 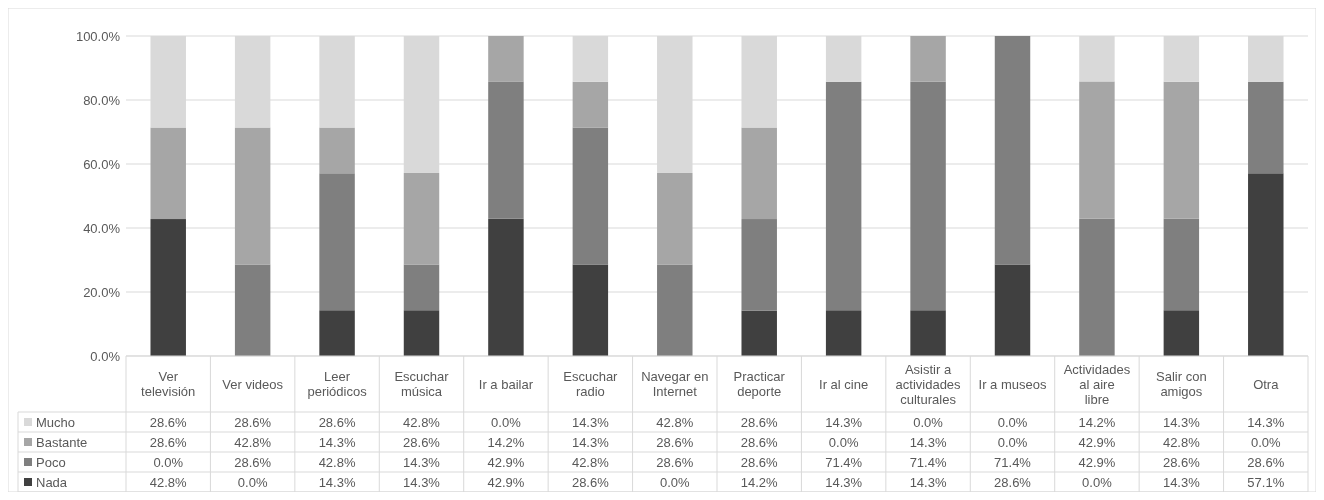 What do you see at coordinates (1012, 384) in the screenshot?
I see `x-tick-label: Ir a museos` at bounding box center [1012, 384].